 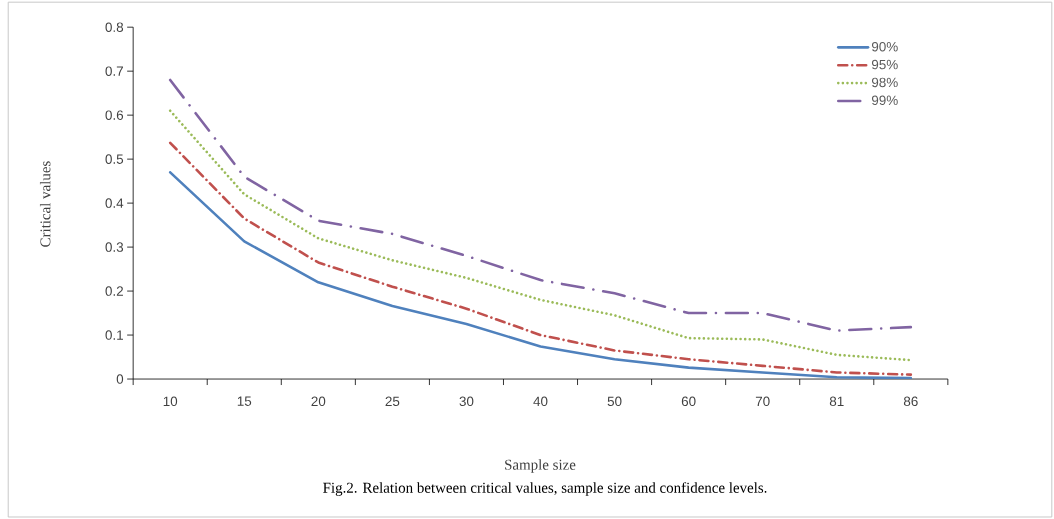 I want to click on x-tick-label: 86, so click(x=910, y=401).